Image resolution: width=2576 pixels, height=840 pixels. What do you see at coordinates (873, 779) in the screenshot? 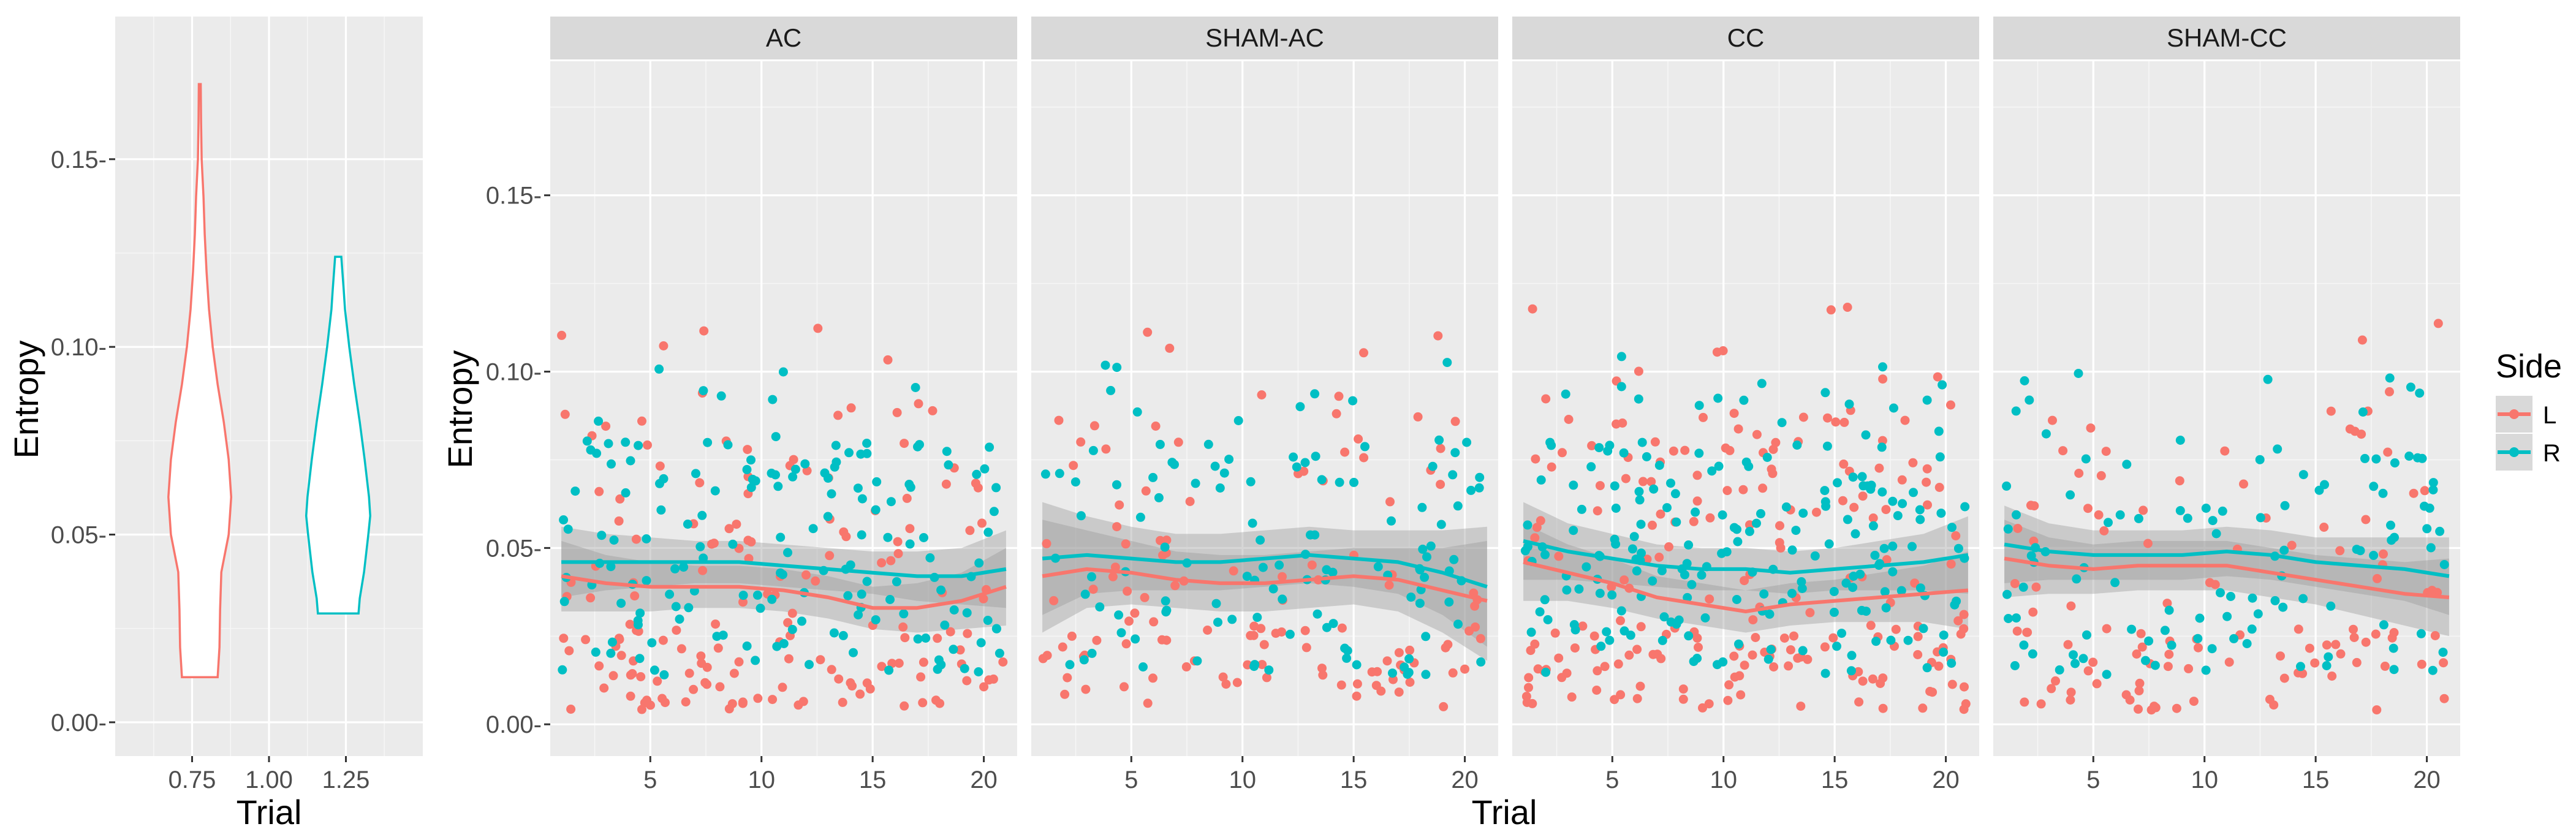
I see `facet-x-tick-label: 15` at bounding box center [873, 779].